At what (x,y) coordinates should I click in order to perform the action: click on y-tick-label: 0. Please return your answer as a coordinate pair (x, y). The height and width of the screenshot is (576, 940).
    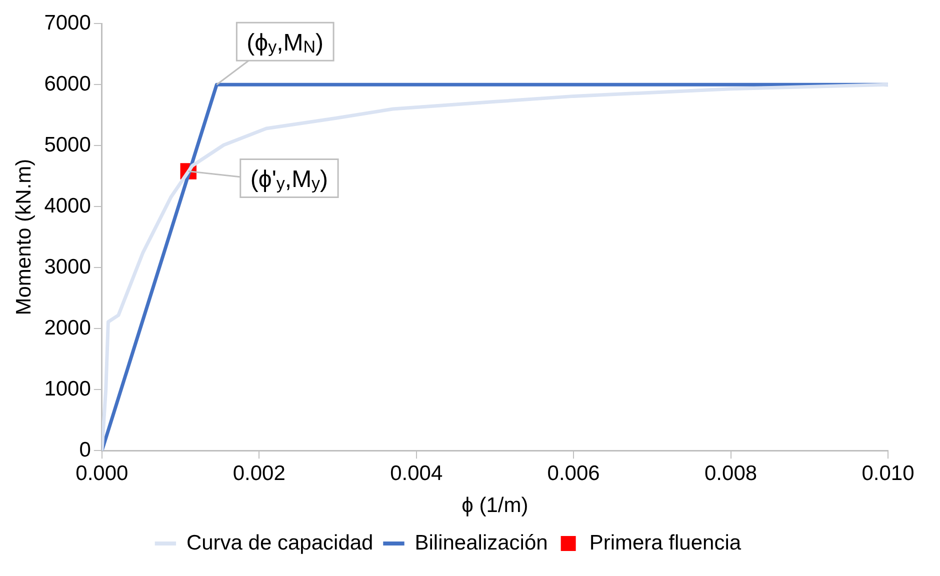
    Looking at the image, I should click on (85, 450).